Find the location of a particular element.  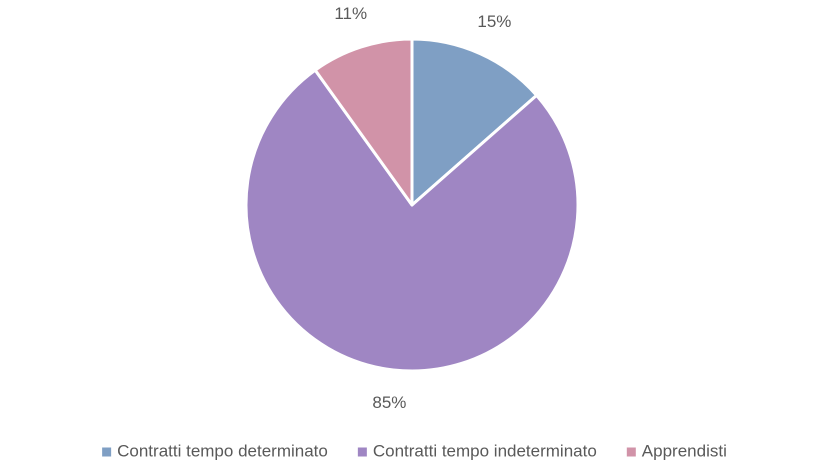

data-label: 85% is located at coordinates (389, 402).